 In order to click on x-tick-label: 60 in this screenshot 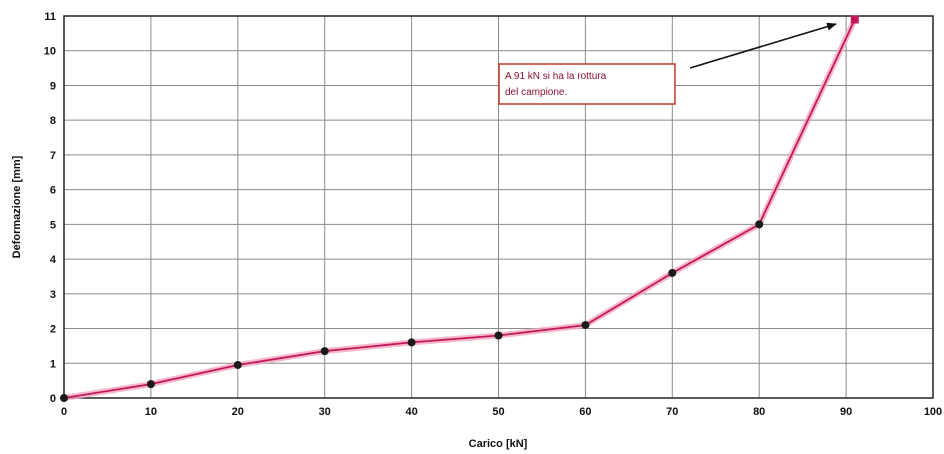, I will do `click(585, 412)`.